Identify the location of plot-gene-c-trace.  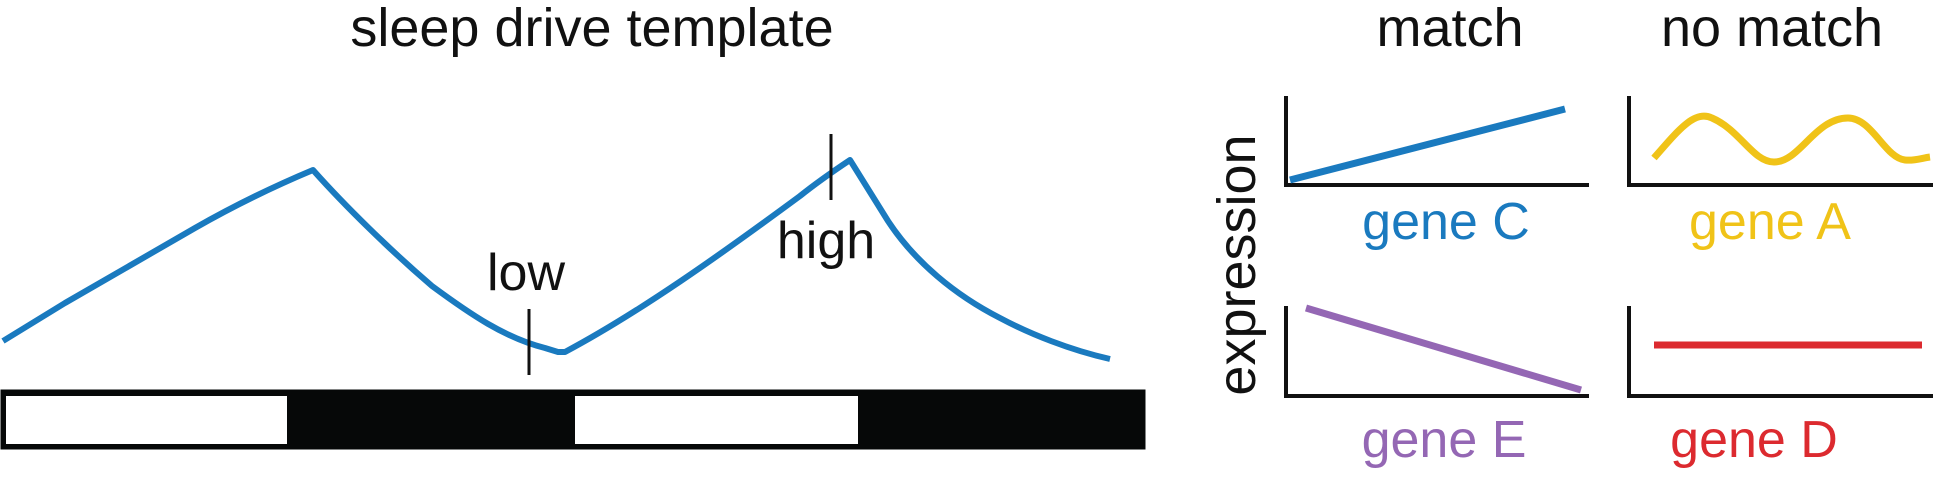
(1427, 144).